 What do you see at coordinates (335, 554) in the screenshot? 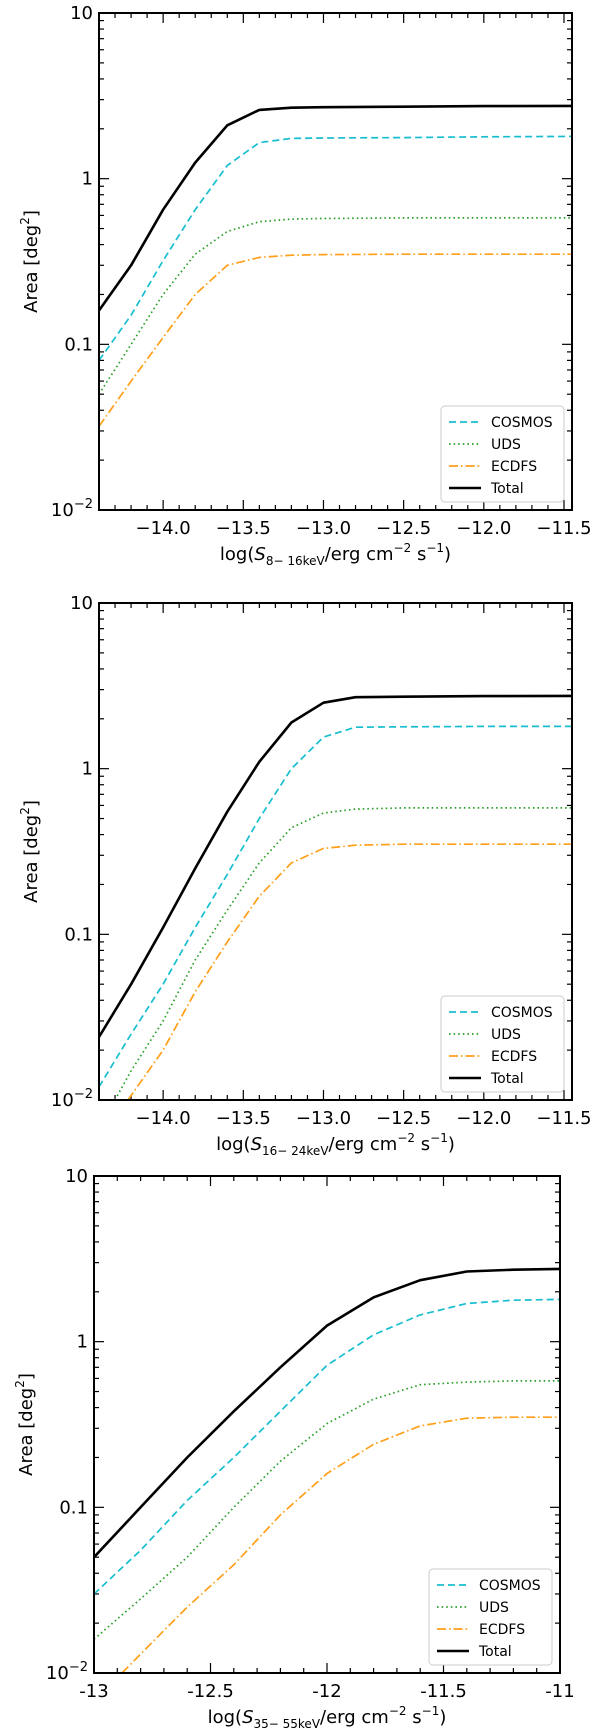
I see `x-axis-label: log(S8− 16keV/erg cm−2 s−1)` at bounding box center [335, 554].